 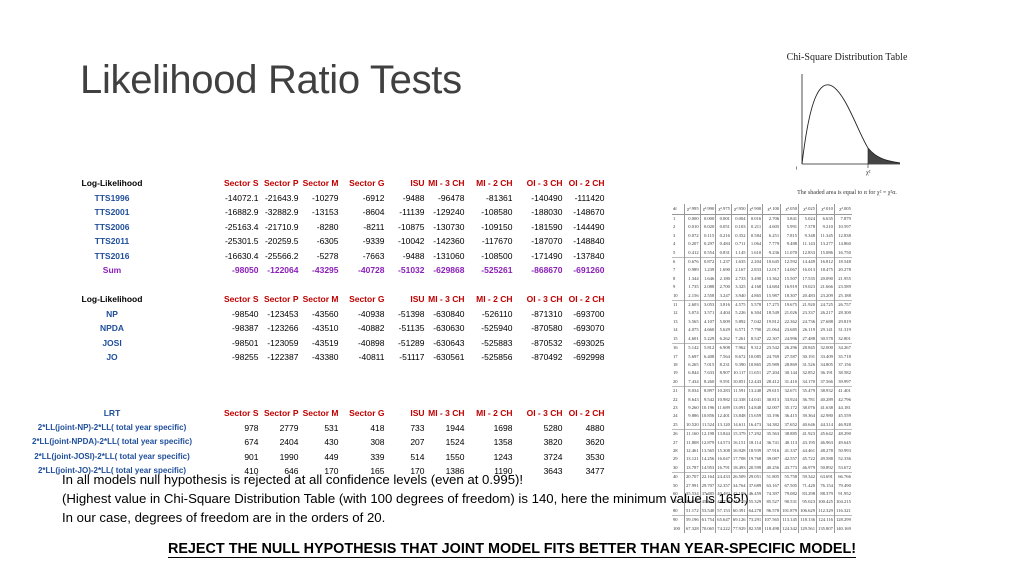 I want to click on chi-cell: 13.240, so click(x=754, y=391).